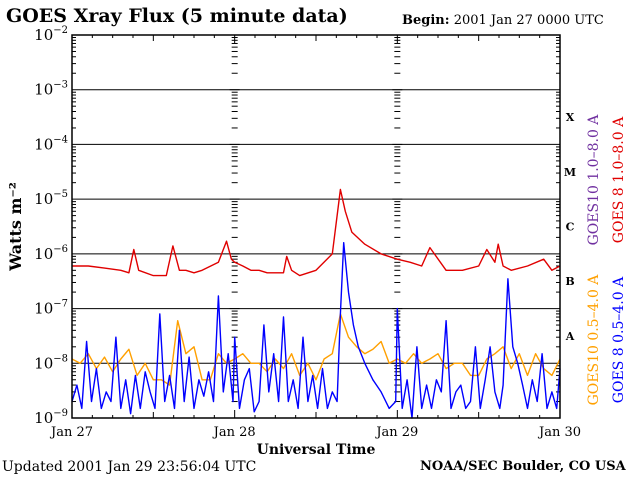 This screenshot has width=640, height=480. I want to click on x-tick-label: Jan 30, so click(559, 432).